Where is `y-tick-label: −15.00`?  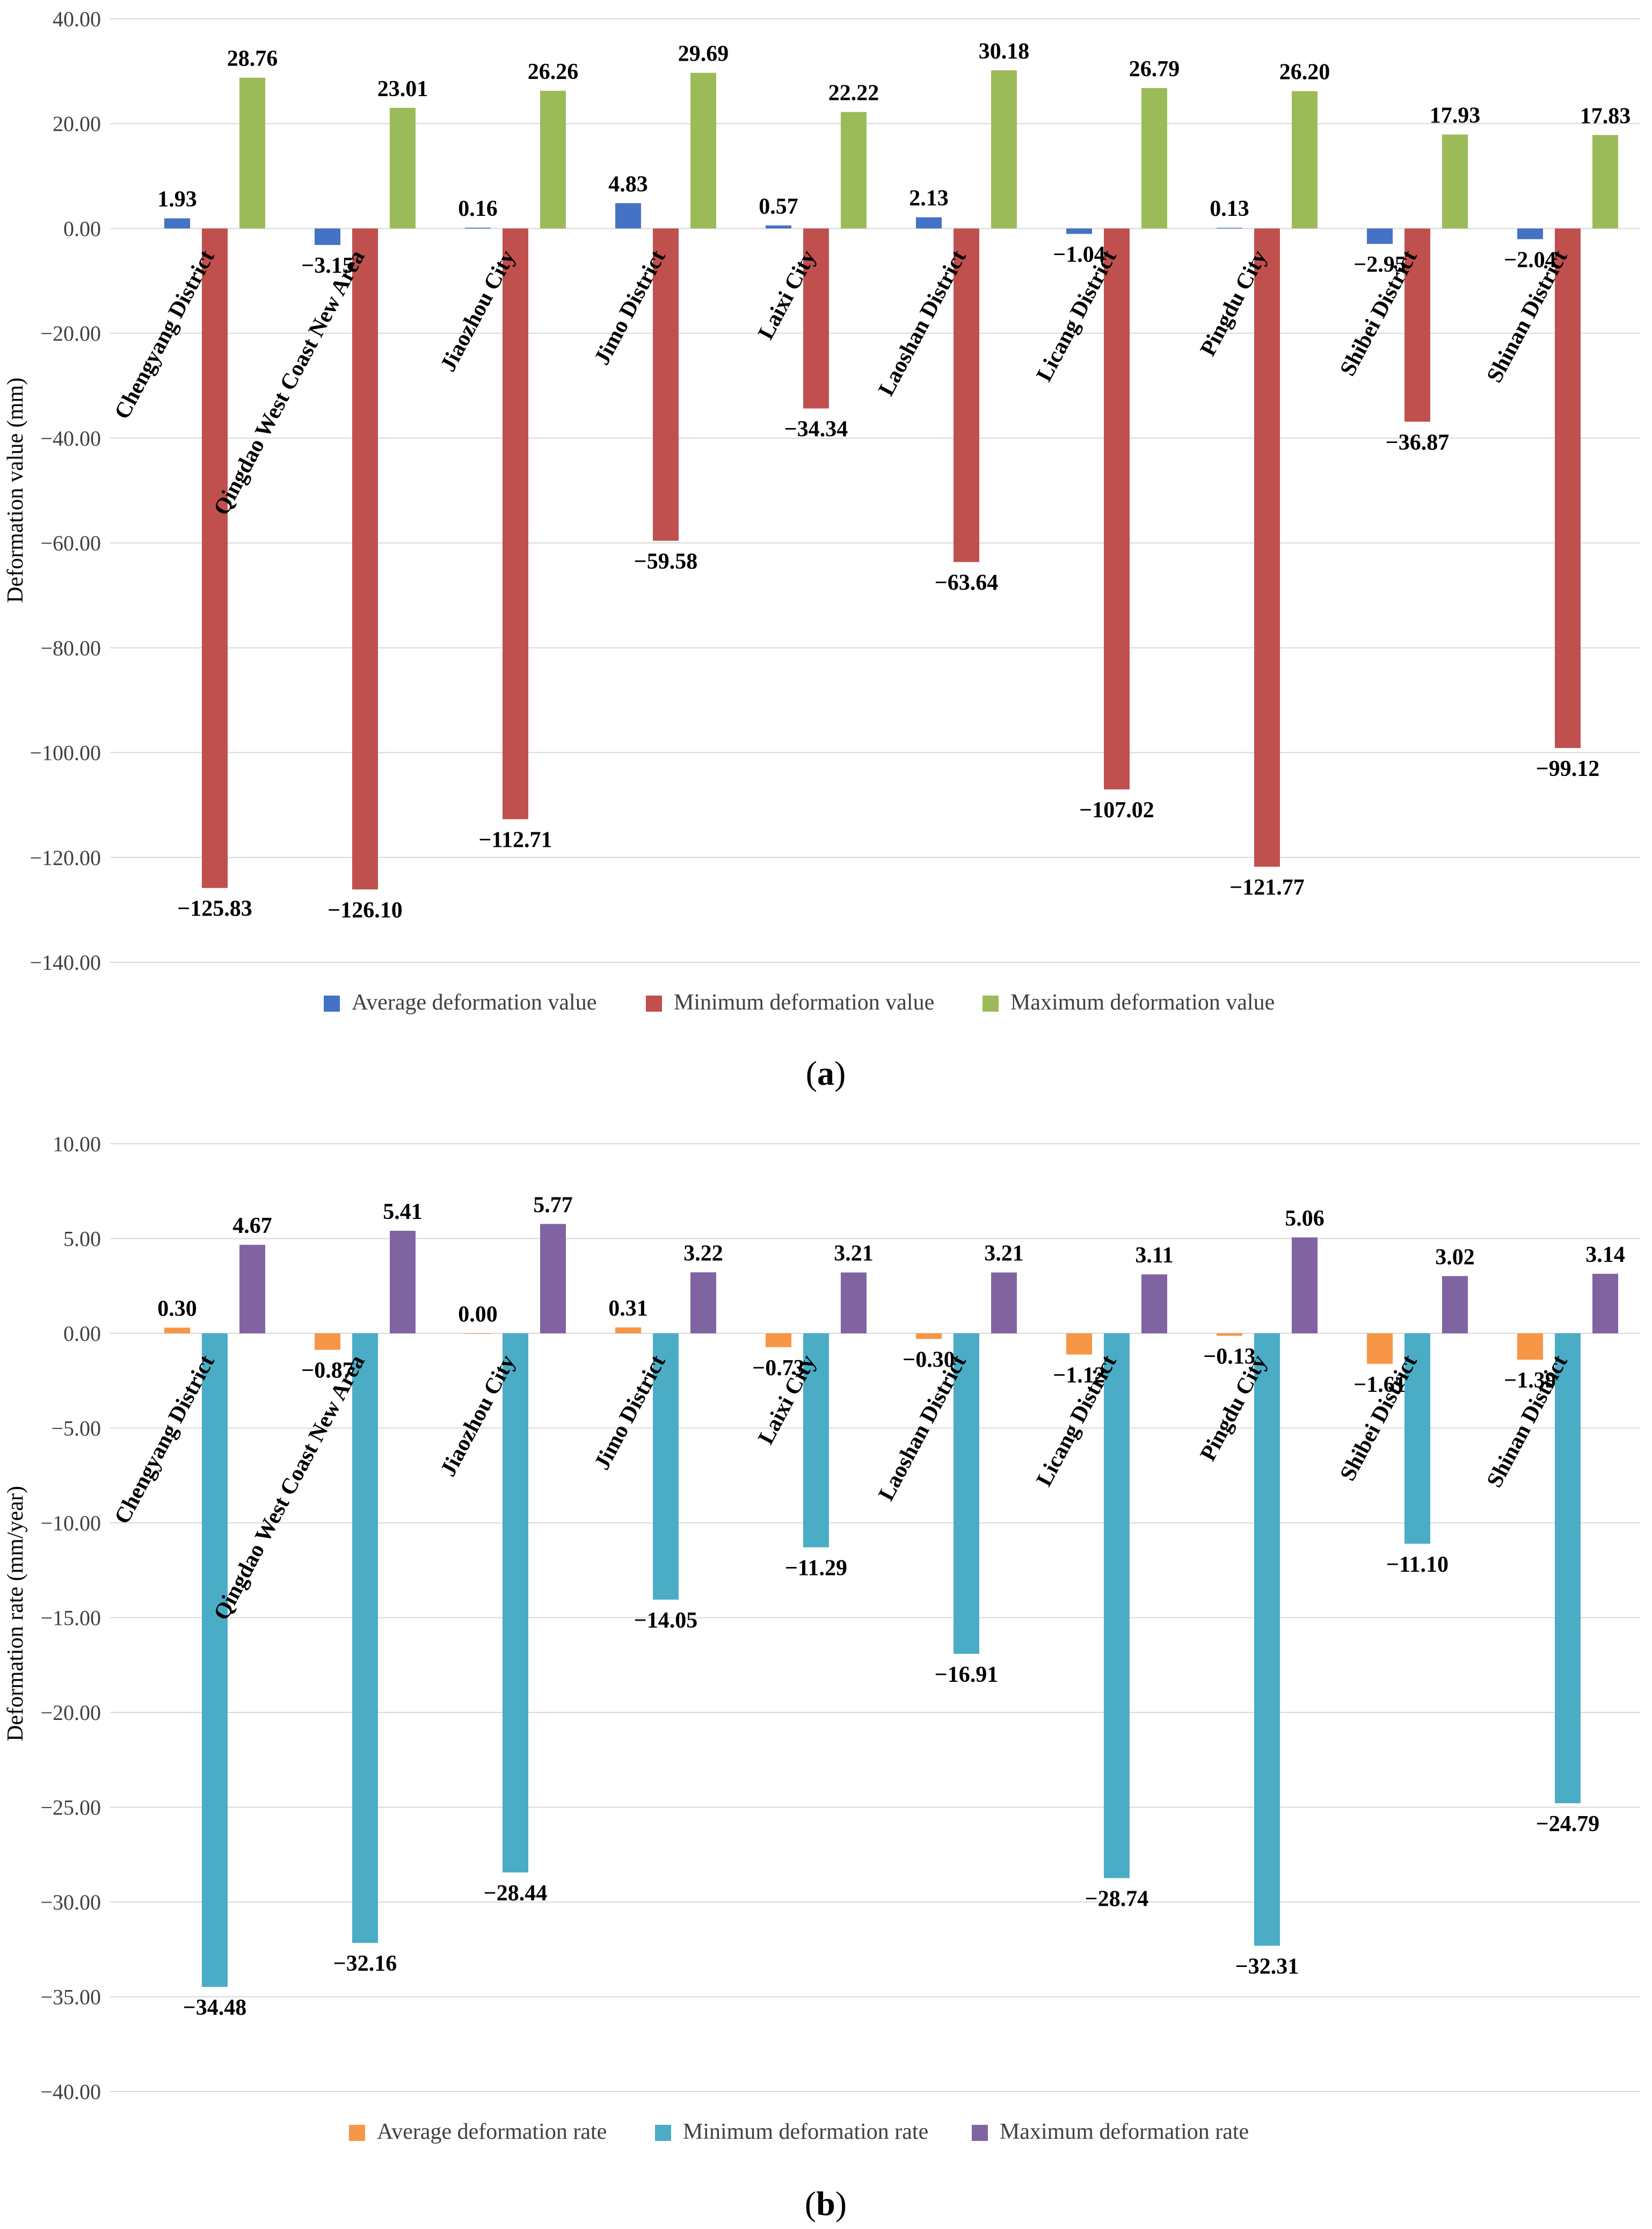 y-tick-label: −15.00 is located at coordinates (71, 1618).